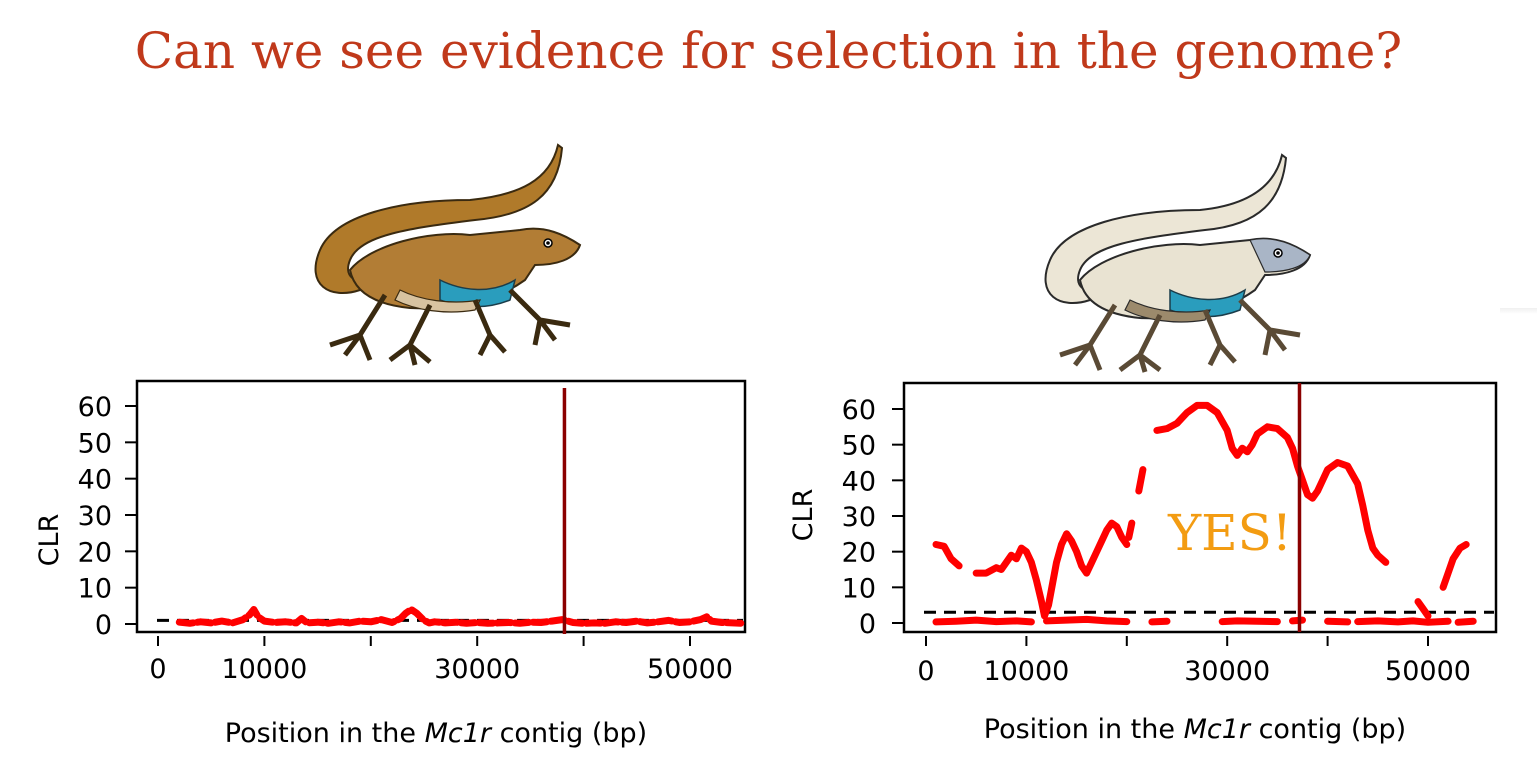 The image size is (1537, 768). Describe the element at coordinates (1178, 263) in the screenshot. I see `pale-lizard-illustration` at that location.